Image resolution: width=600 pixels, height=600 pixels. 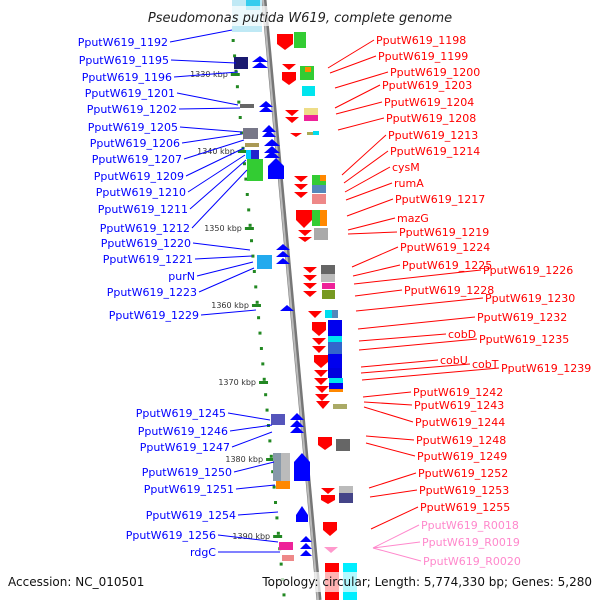 What do you see at coordinates (143, 209) in the screenshot?
I see `left-gene-label: PputW619_1211` at bounding box center [143, 209].